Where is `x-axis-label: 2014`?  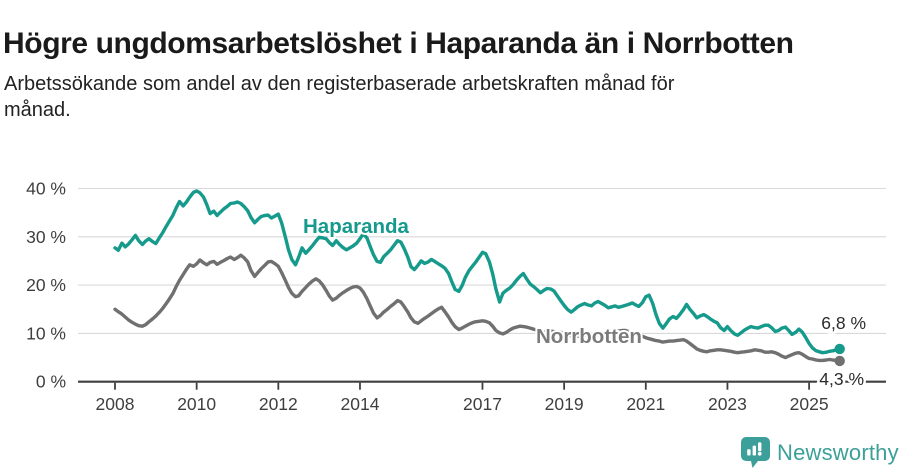
x-axis-label: 2014 is located at coordinates (360, 404).